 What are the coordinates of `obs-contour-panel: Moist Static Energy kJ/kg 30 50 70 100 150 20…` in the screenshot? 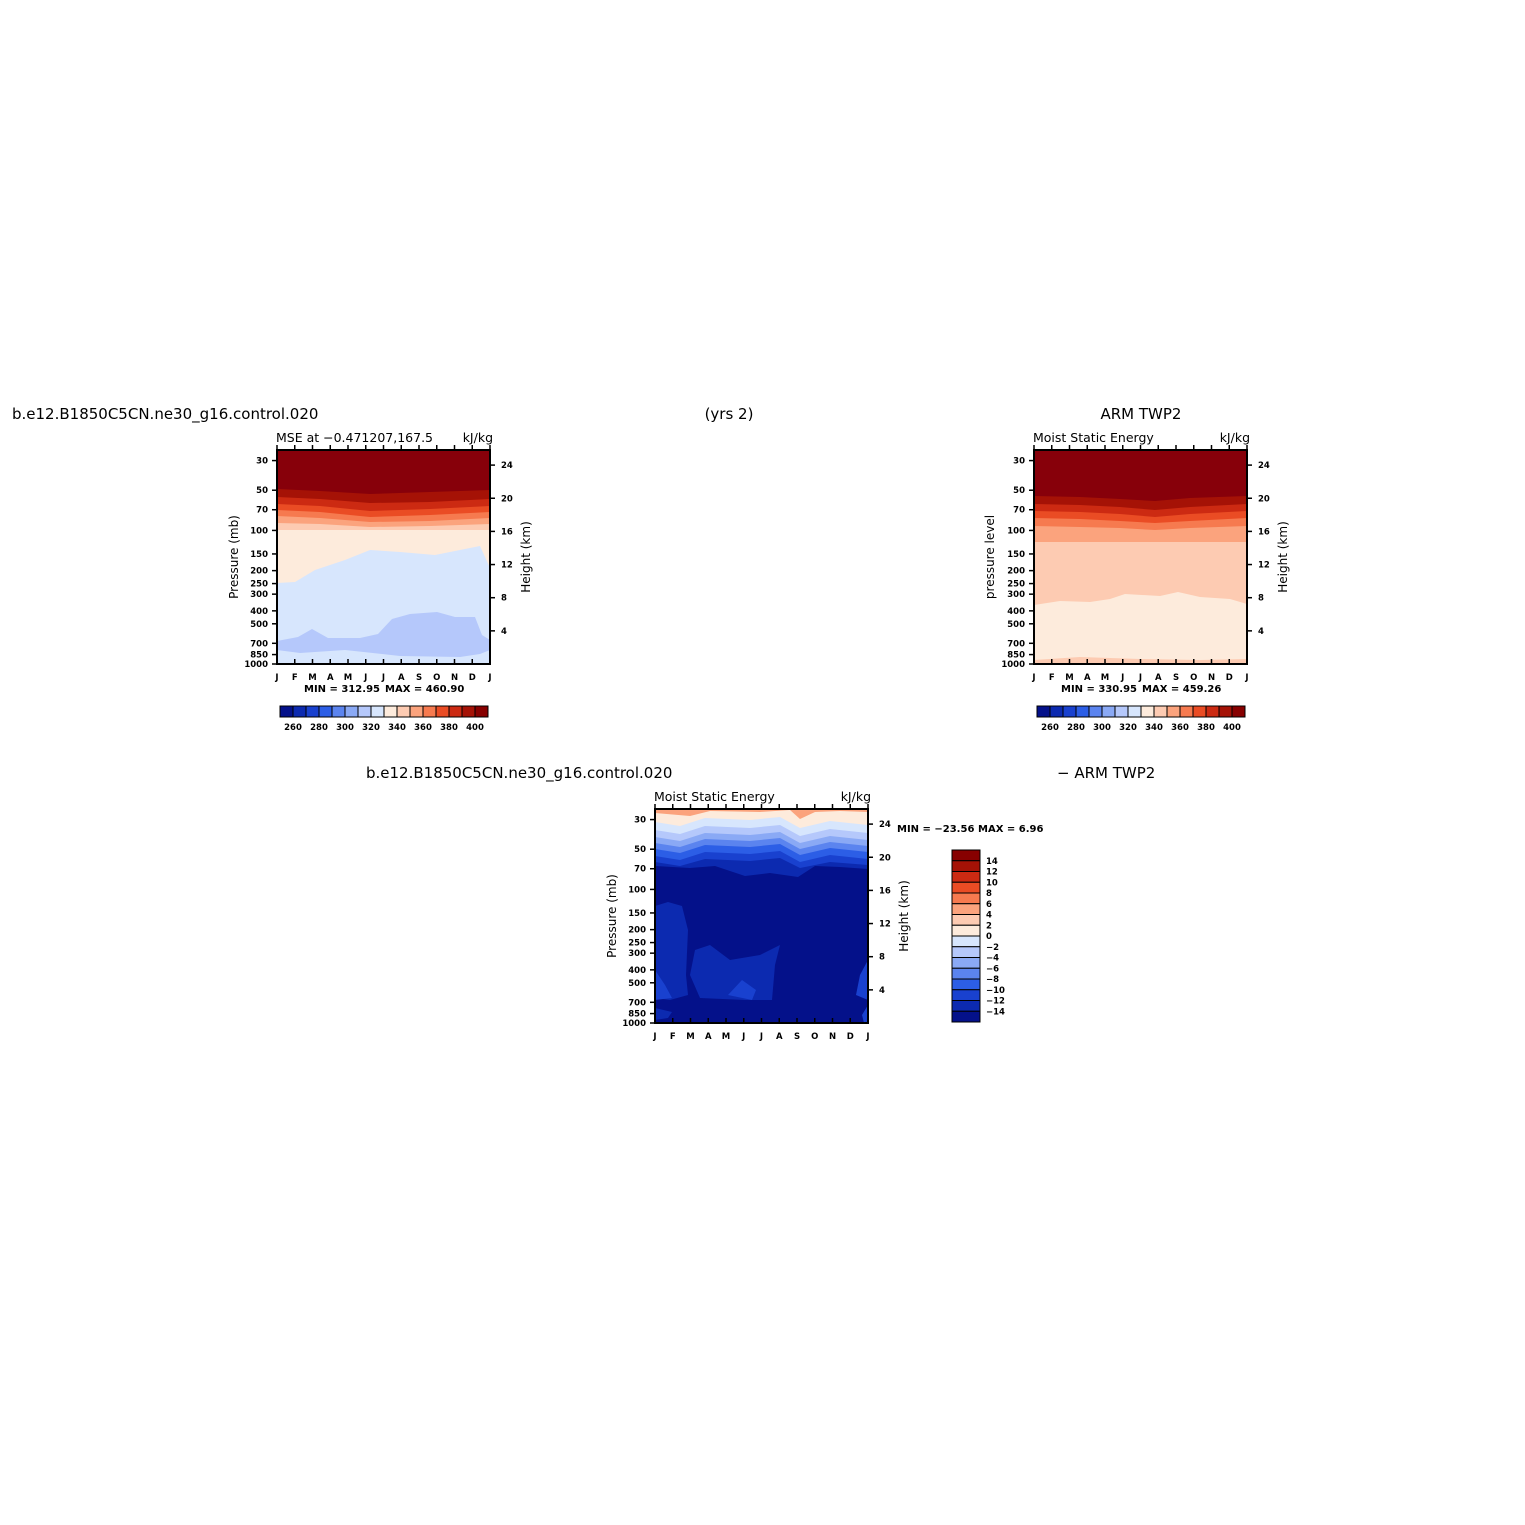 It's located at (1136, 581).